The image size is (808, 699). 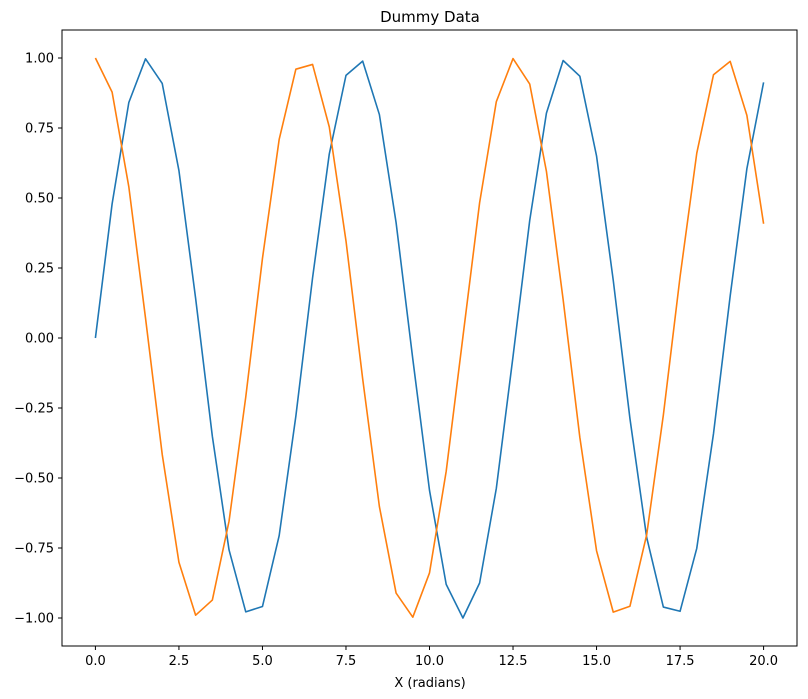 I want to click on x-tick-label: 12.5, so click(x=513, y=661).